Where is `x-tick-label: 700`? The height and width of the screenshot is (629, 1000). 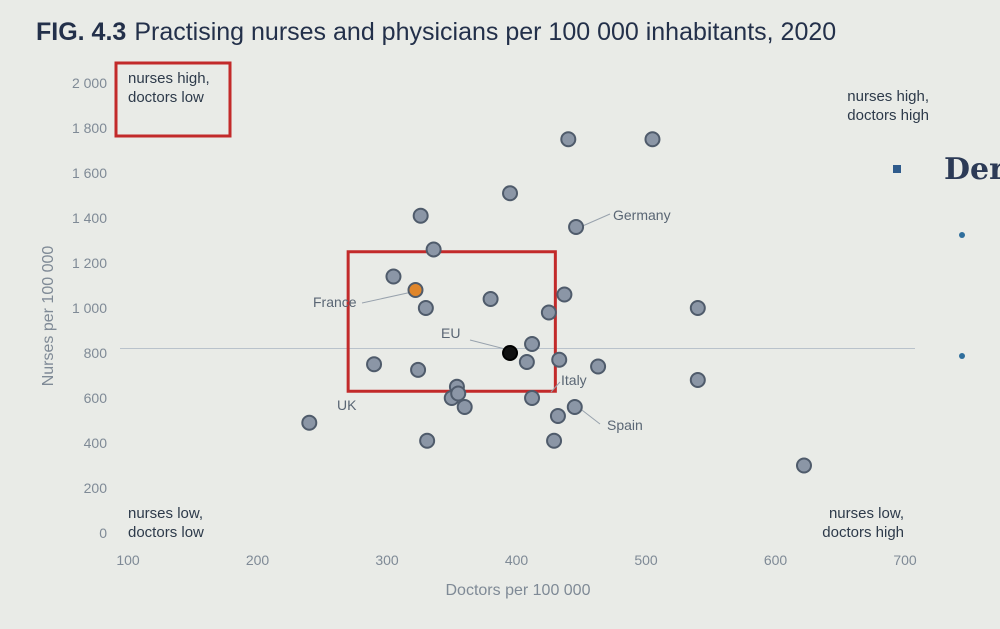 x-tick-label: 700 is located at coordinates (905, 560).